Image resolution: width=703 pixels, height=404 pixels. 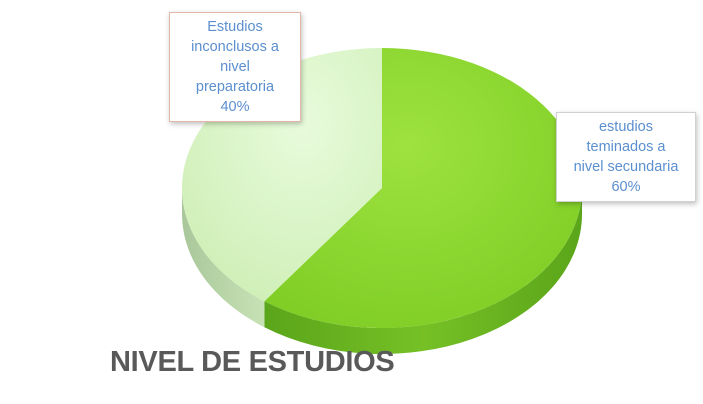 I want to click on data-label-line: nivel, so click(x=235, y=67).